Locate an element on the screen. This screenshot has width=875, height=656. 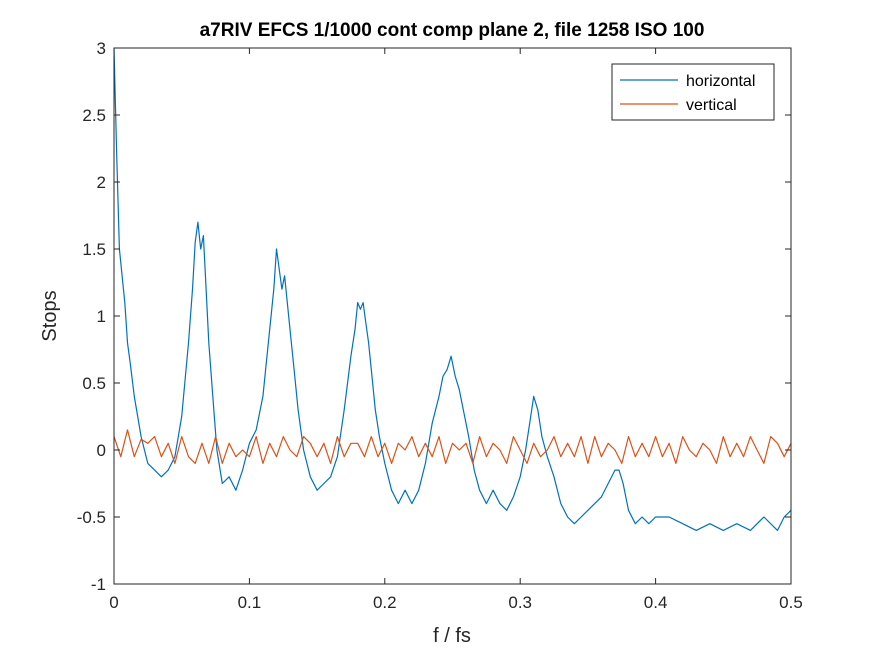
x-axis-title: f / fs is located at coordinates (452, 636).